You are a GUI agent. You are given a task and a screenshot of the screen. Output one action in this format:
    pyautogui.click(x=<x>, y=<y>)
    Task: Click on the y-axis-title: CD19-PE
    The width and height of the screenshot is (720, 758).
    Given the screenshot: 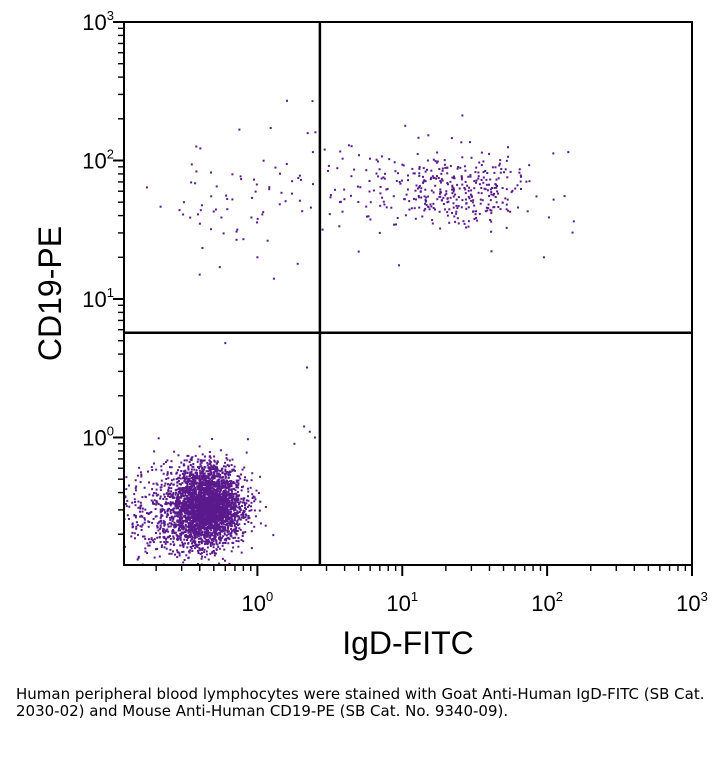 What is the action you would take?
    pyautogui.click(x=50, y=293)
    